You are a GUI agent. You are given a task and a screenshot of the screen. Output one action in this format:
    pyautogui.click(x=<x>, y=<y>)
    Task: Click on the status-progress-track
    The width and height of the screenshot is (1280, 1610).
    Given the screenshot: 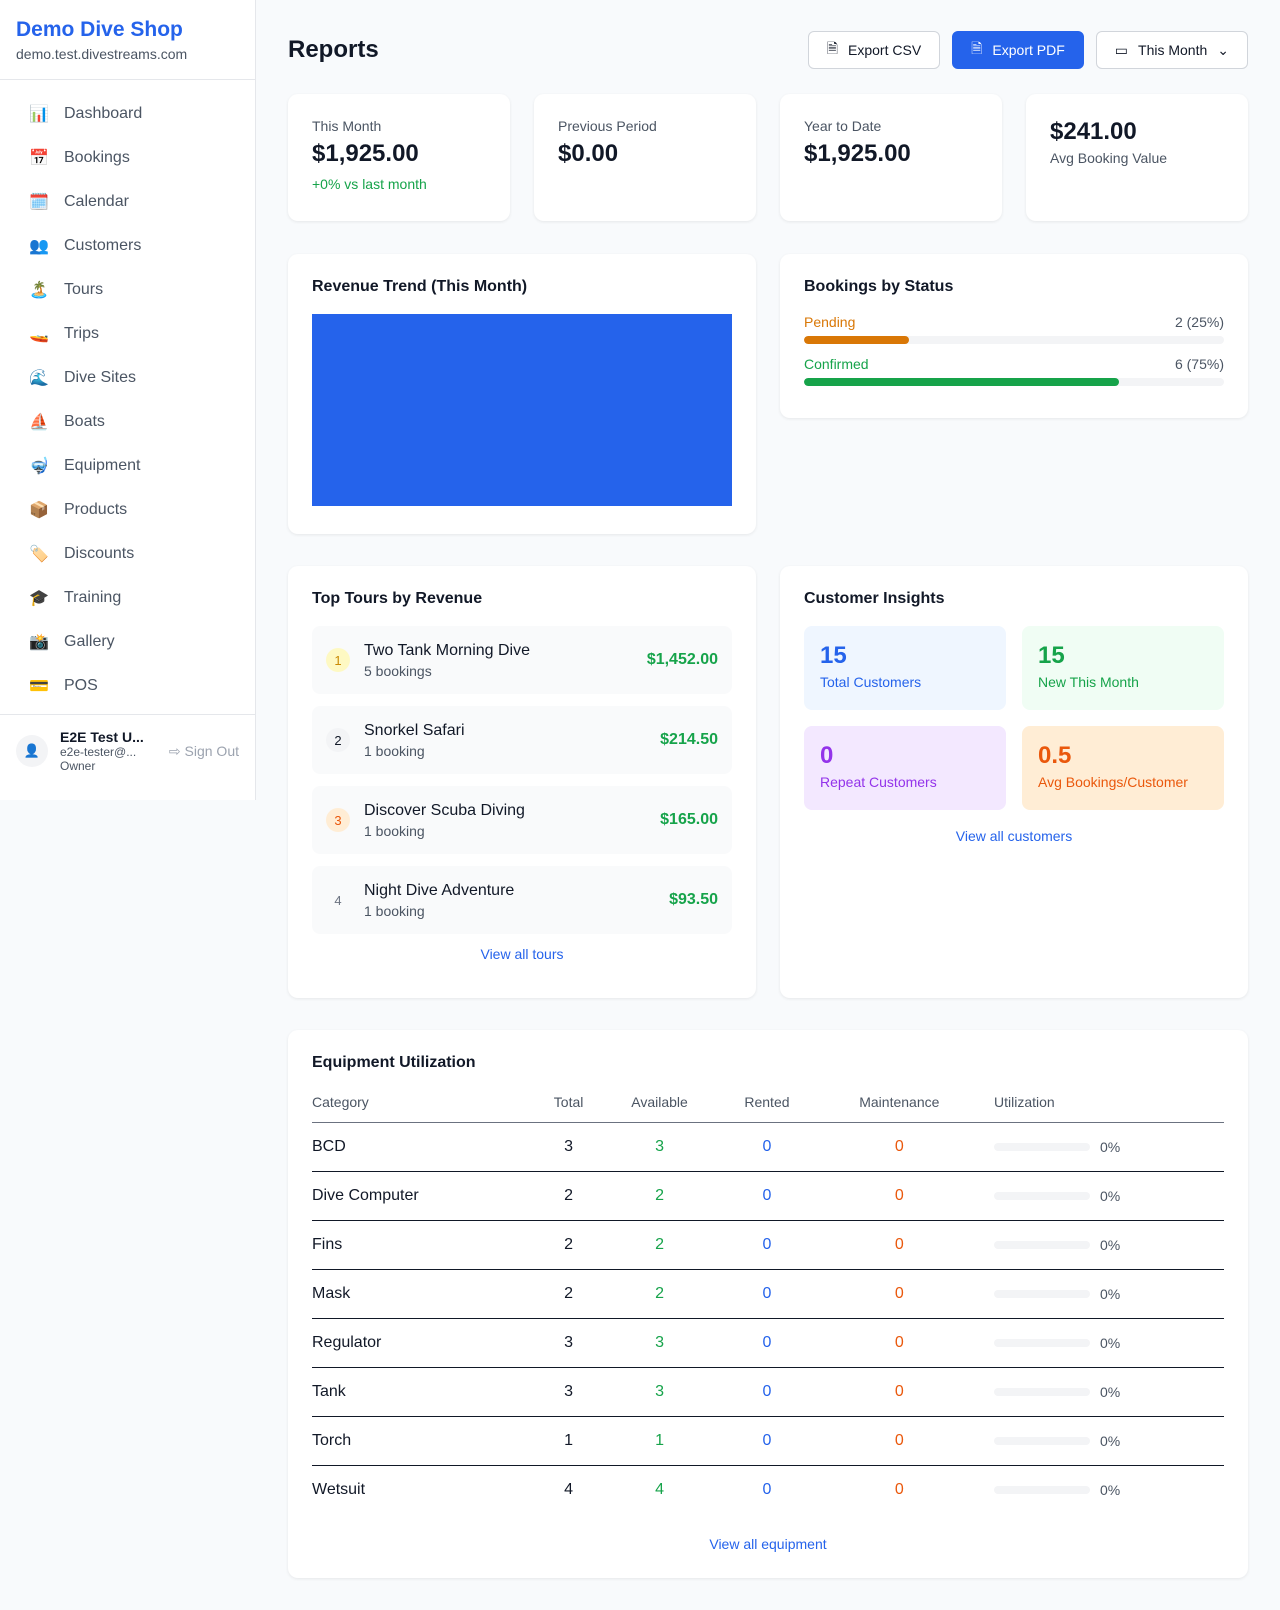 What is the action you would take?
    pyautogui.click(x=1014, y=382)
    